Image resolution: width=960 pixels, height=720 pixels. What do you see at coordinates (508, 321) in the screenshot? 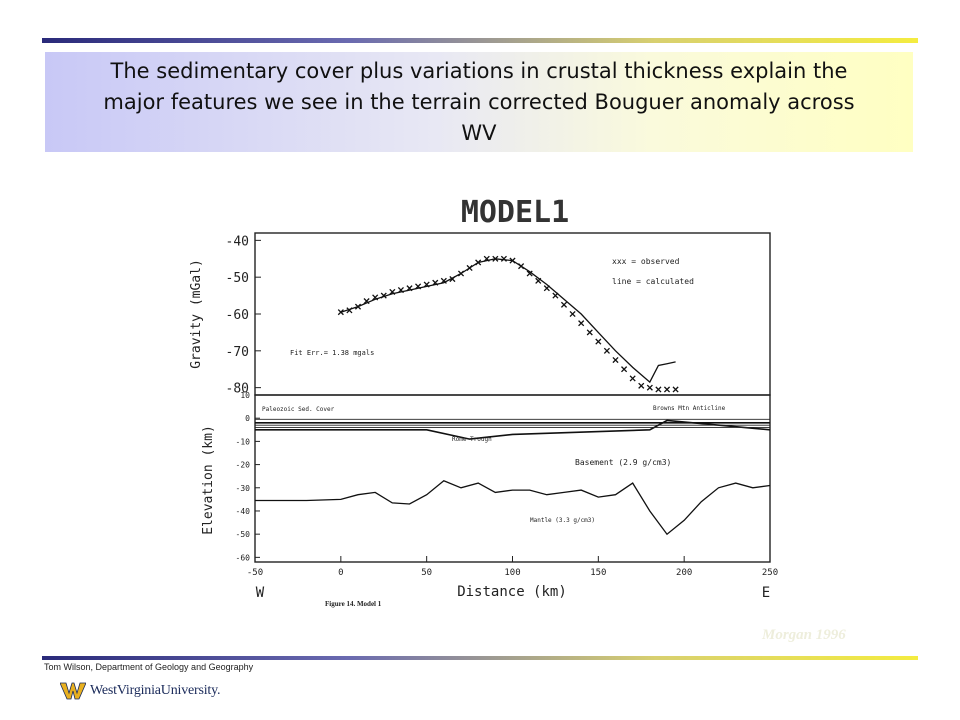
I see `calculated-line` at bounding box center [508, 321].